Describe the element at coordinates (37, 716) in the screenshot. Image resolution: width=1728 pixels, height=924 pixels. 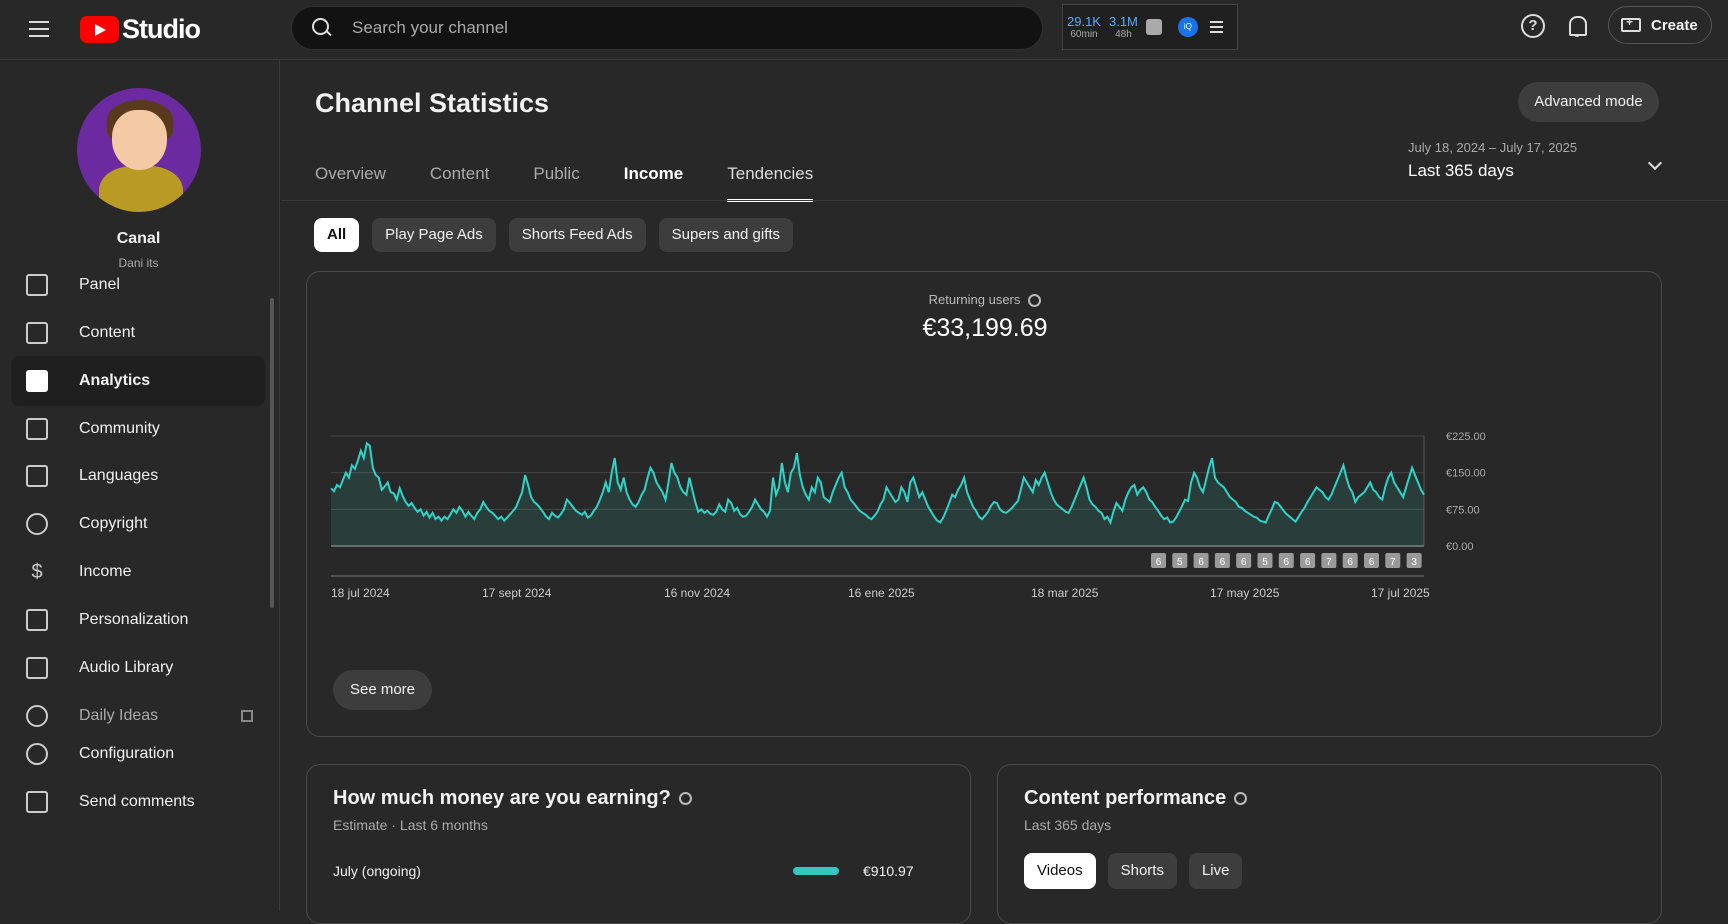
I see `ideas-icon` at that location.